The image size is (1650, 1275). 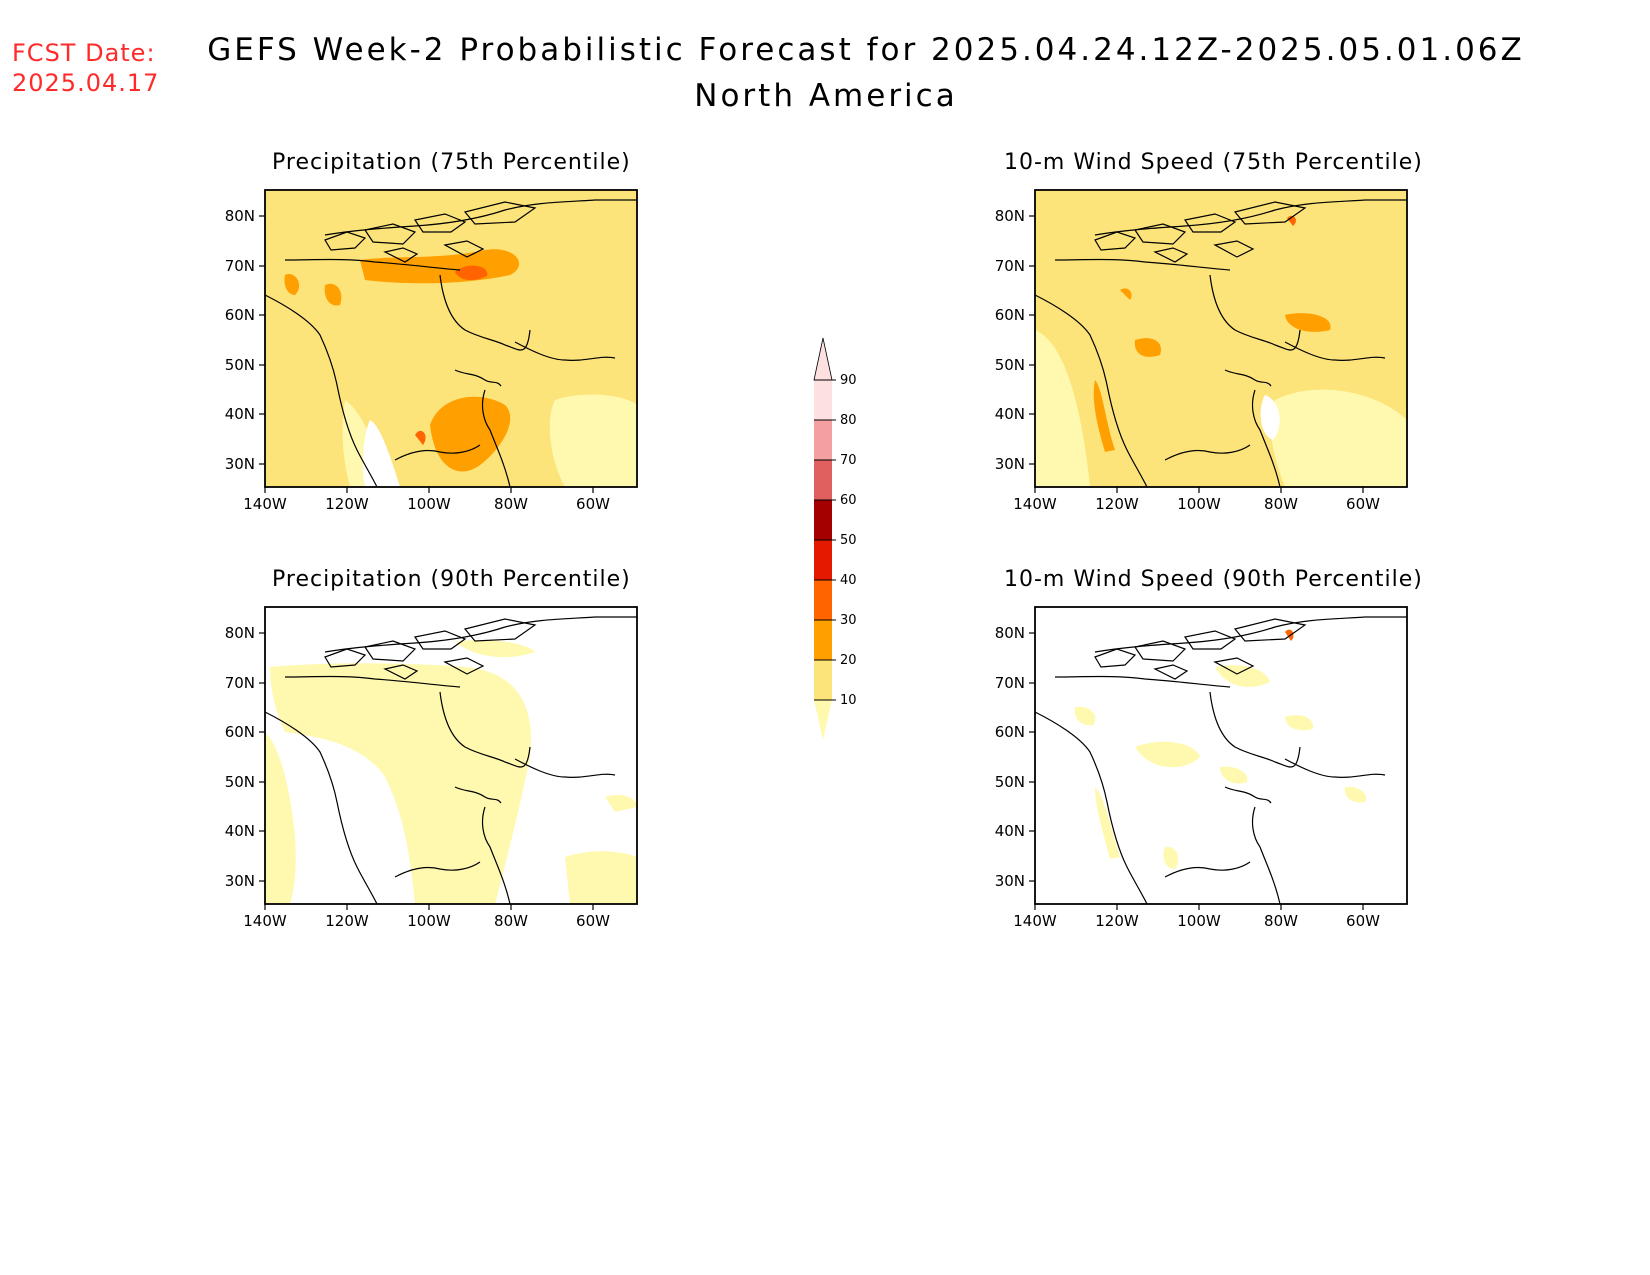 What do you see at coordinates (1213, 162) in the screenshot?
I see `panel-title-wind75: 10-m Wind Speed (75th Percentile)` at bounding box center [1213, 162].